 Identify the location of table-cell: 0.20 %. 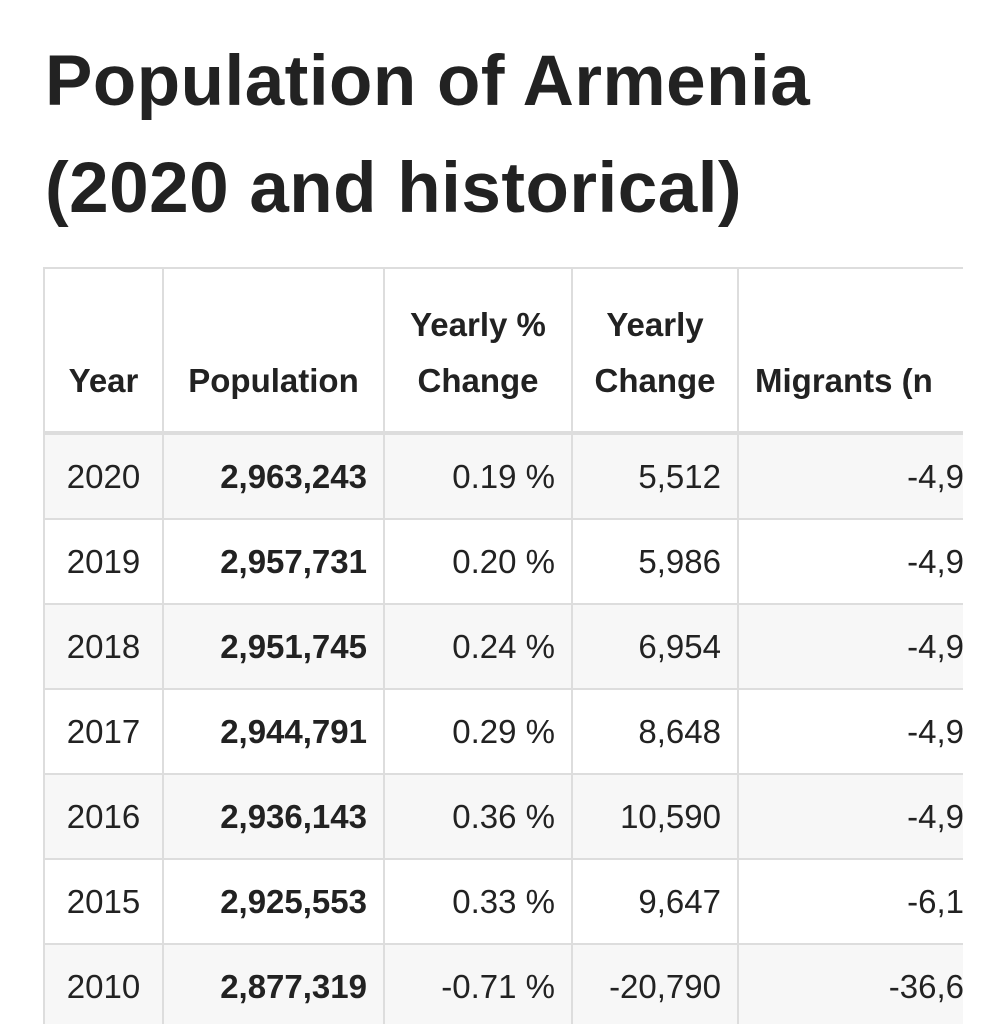
(478, 561).